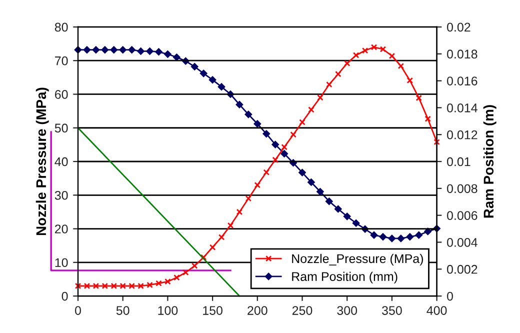 The height and width of the screenshot is (333, 520). I want to click on x-tick-label: 200, so click(258, 310).